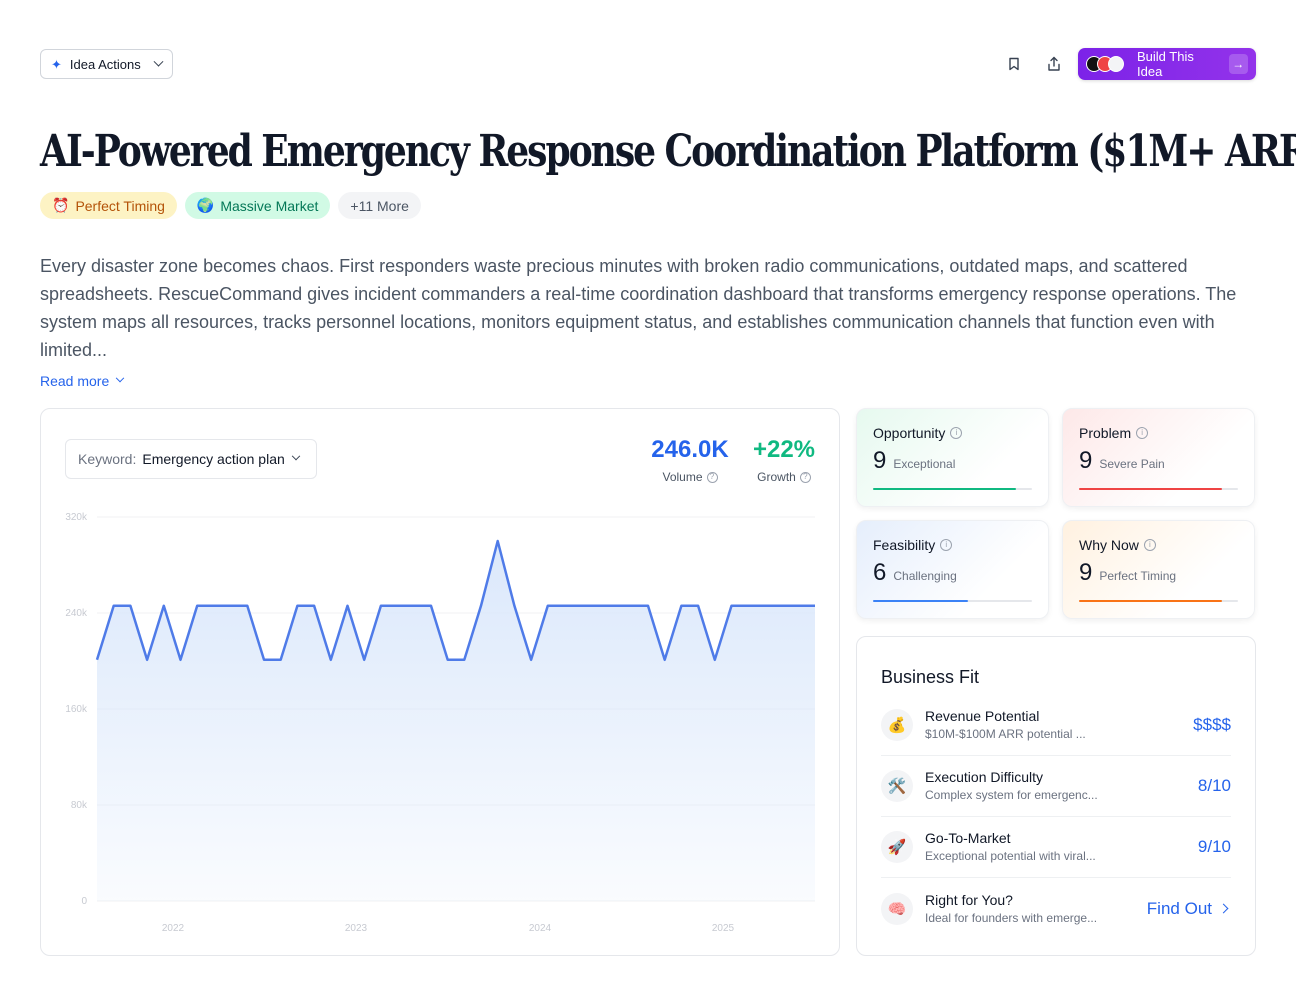 This screenshot has width=1296, height=996. I want to click on keyword-value: Emergency action plan, so click(213, 459).